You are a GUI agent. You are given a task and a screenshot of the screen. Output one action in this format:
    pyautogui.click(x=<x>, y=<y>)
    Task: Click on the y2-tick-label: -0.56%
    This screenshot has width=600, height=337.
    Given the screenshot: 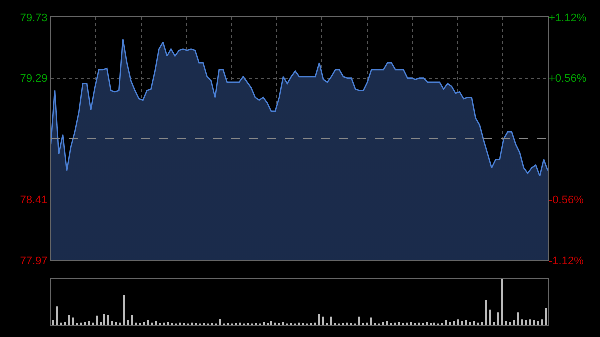 What is the action you would take?
    pyautogui.click(x=566, y=200)
    